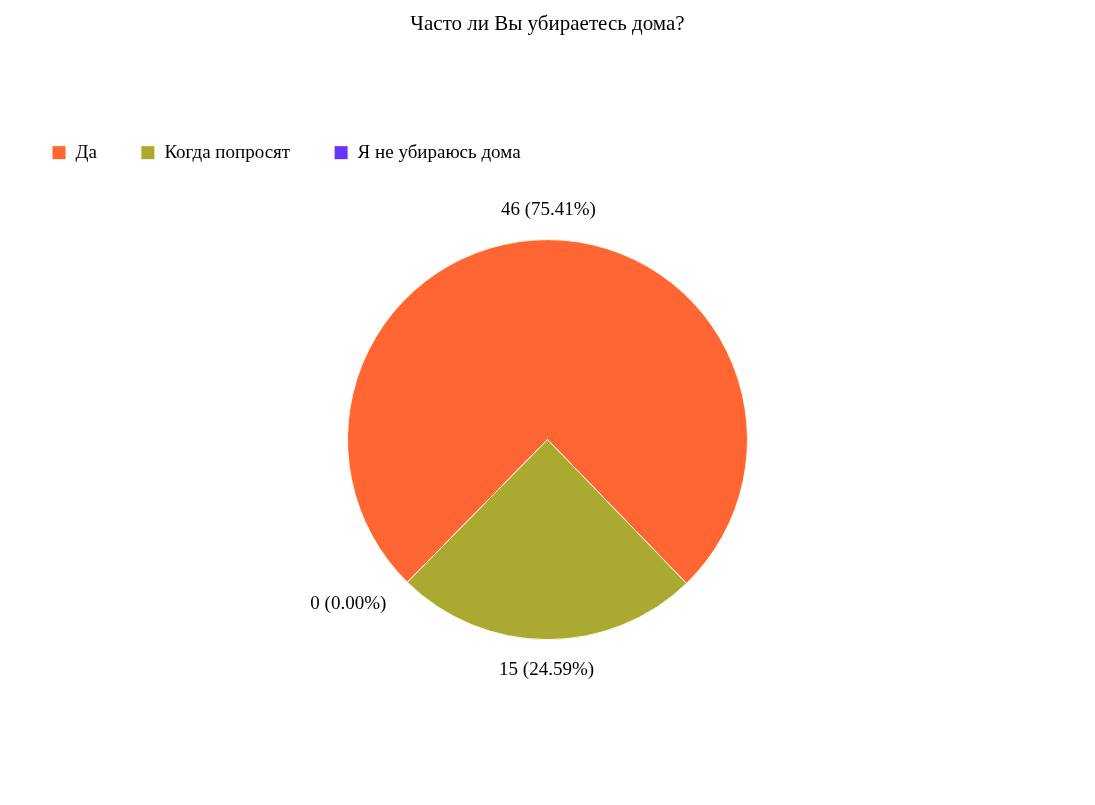 Image resolution: width=1095 pixels, height=805 pixels. What do you see at coordinates (348, 602) in the screenshot?
I see `text: 0 (0.00%)` at bounding box center [348, 602].